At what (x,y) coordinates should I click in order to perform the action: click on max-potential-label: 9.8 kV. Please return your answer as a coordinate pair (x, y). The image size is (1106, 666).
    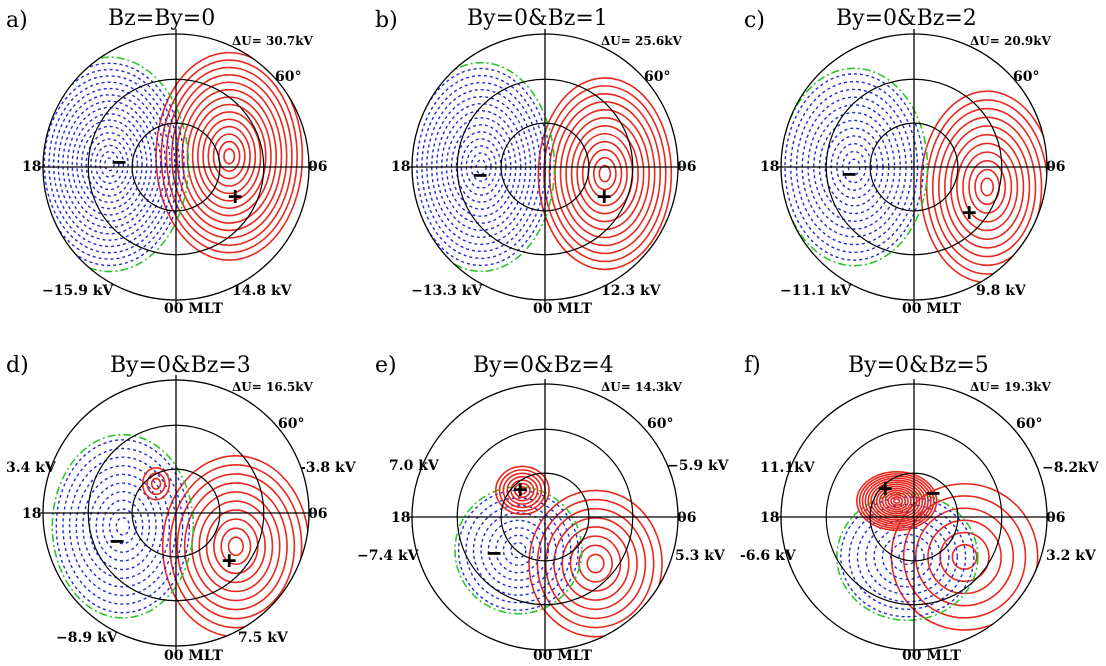
    Looking at the image, I should click on (1001, 291).